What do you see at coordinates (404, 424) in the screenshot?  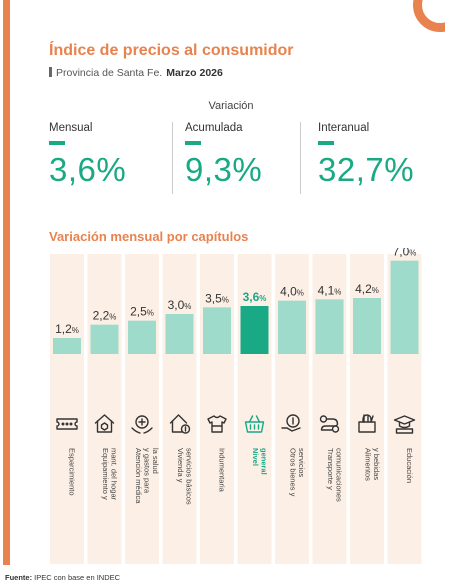 I see `graduation-cap-icon` at bounding box center [404, 424].